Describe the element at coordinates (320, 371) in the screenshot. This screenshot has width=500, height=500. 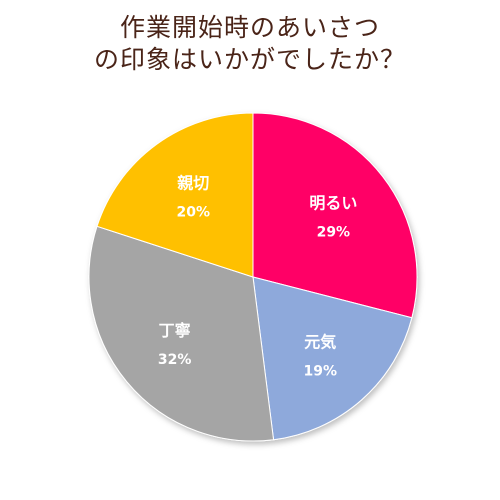
I see `slice-value-genki: 19%` at that location.